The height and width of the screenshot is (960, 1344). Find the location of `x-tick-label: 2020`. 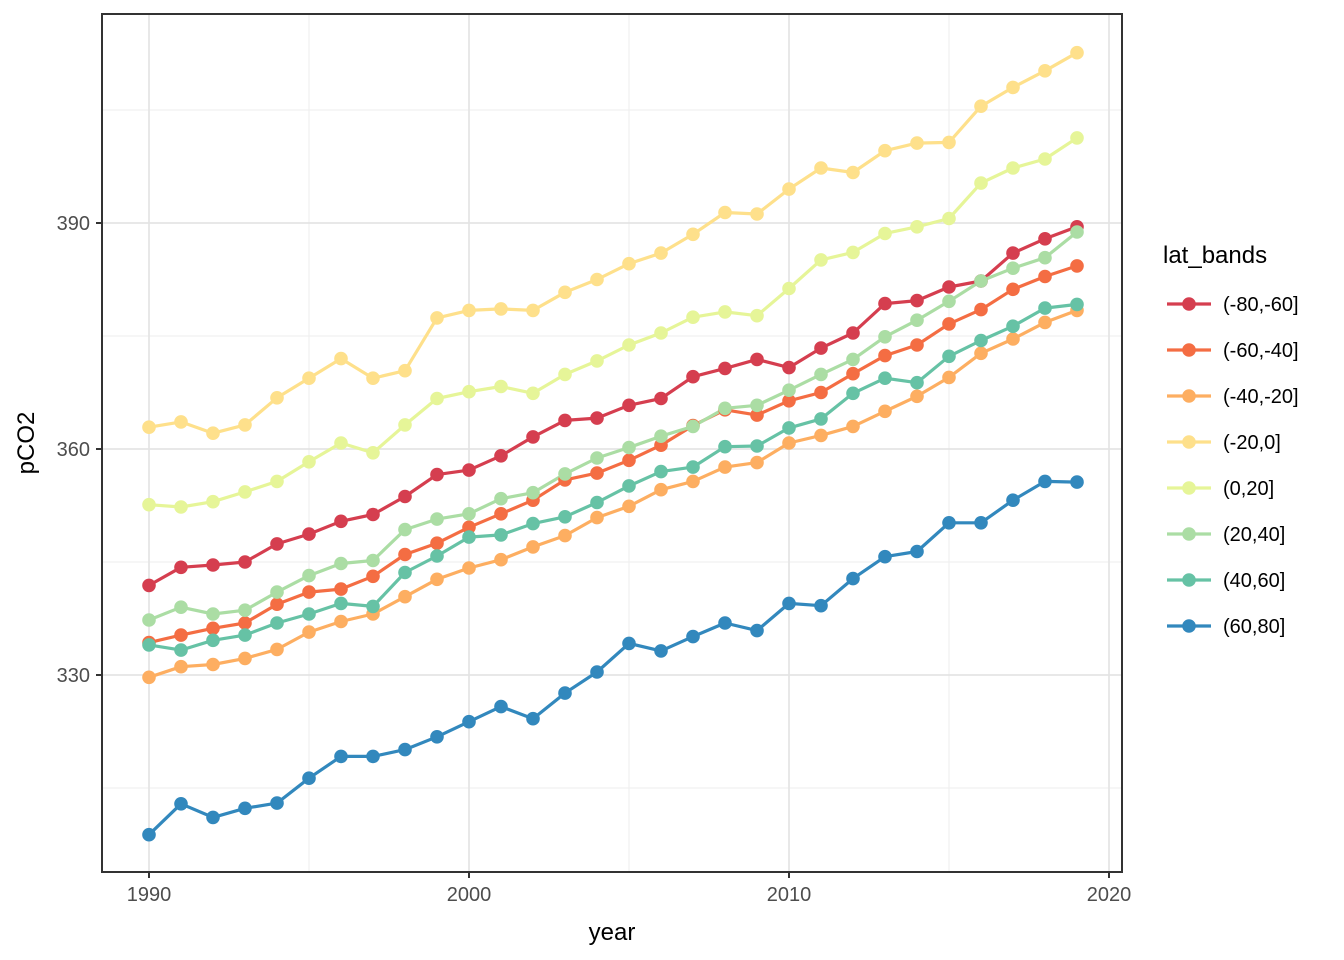

x-tick-label: 2020 is located at coordinates (1109, 895).